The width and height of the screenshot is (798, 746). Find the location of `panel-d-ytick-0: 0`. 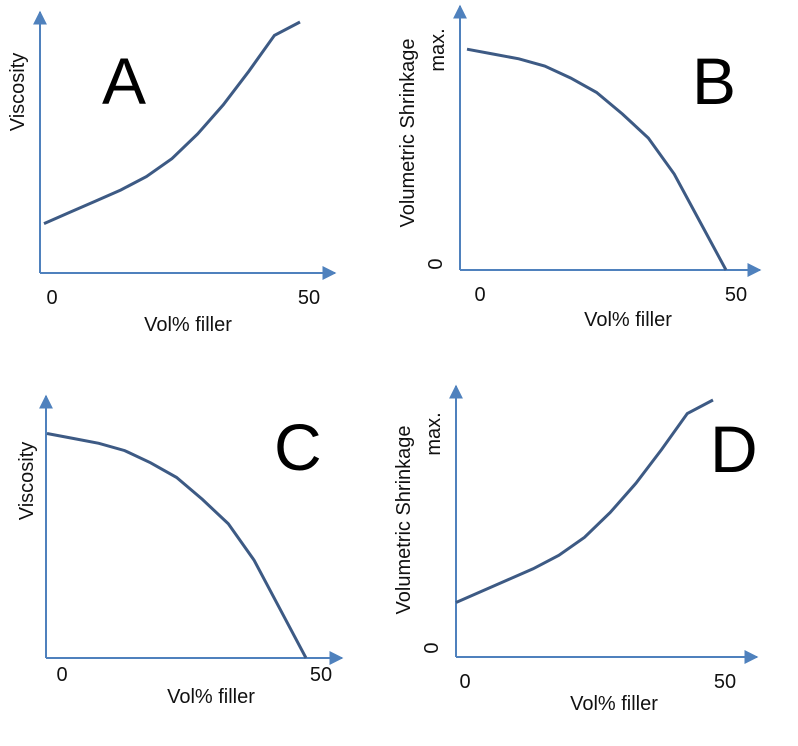

panel-d-ytick-0: 0 is located at coordinates (432, 647).